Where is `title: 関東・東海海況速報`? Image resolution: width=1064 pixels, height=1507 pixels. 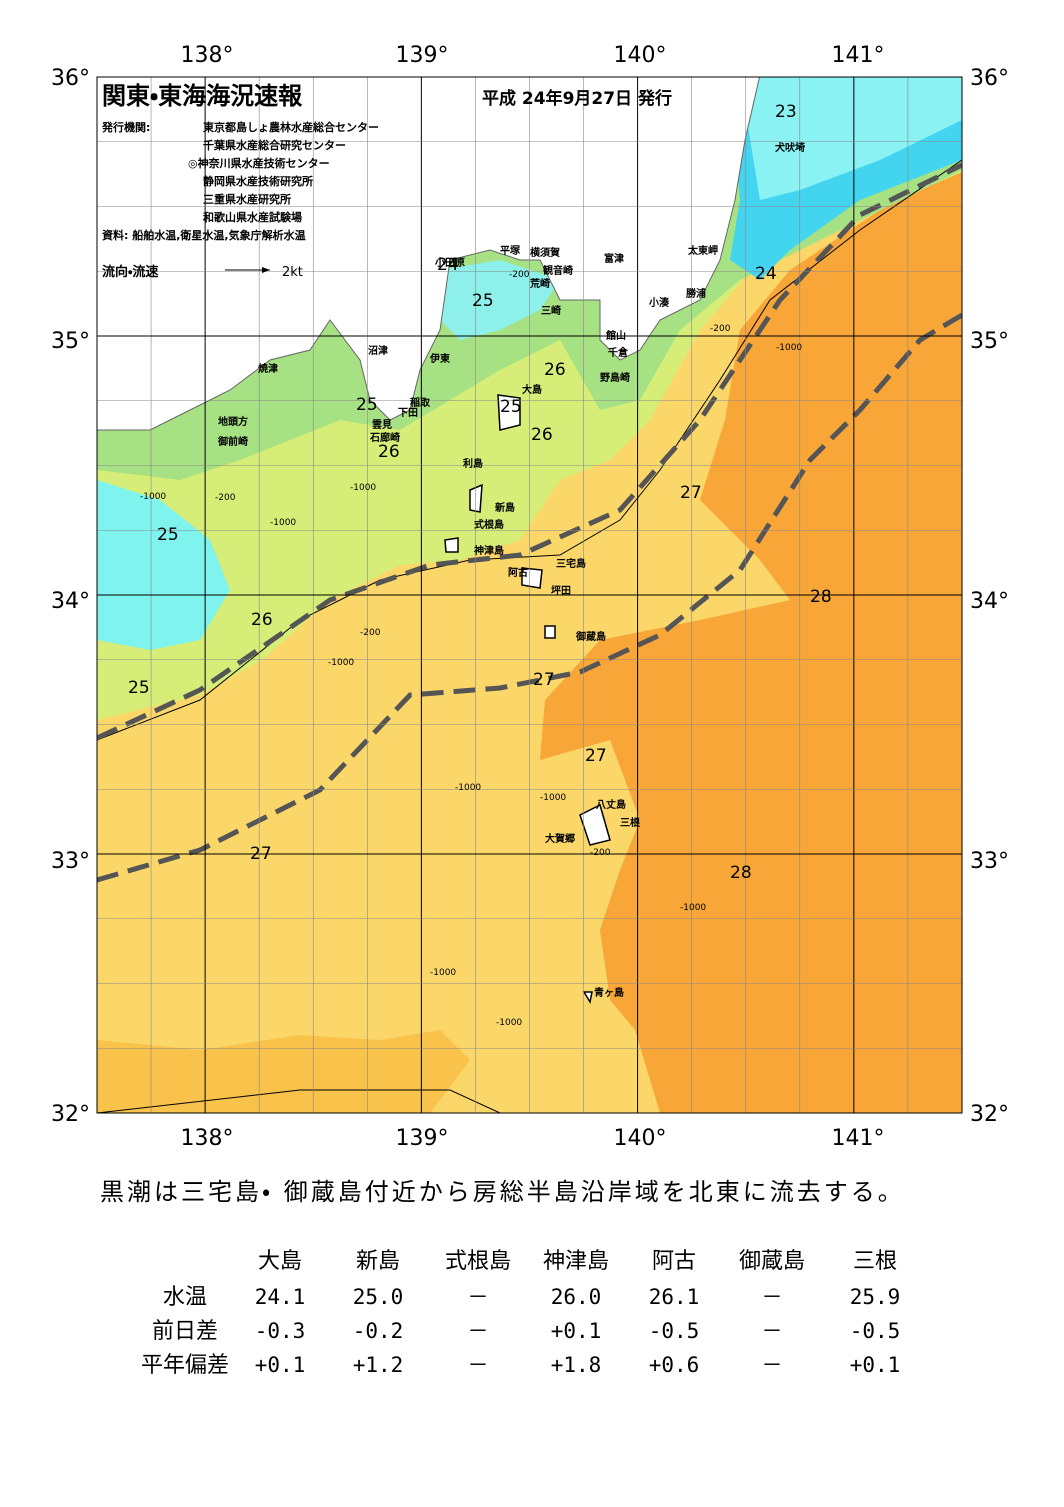 title: 関東・東海海況速報 is located at coordinates (202, 96).